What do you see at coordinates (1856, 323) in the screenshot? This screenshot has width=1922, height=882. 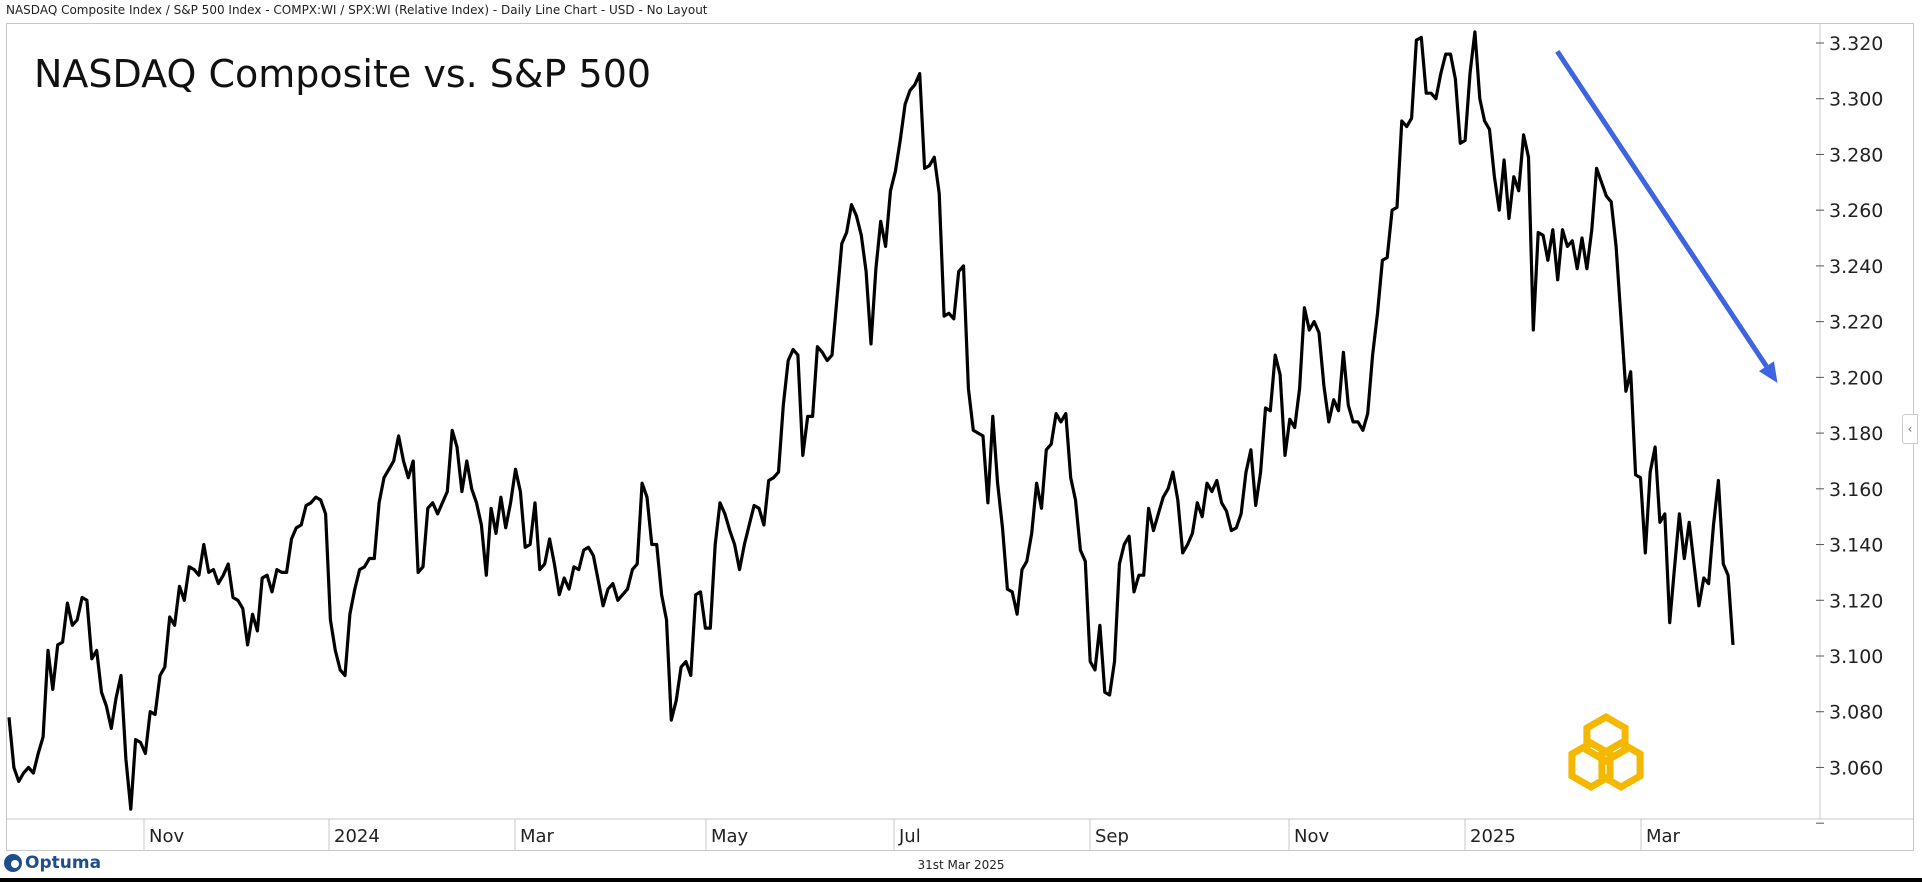 I see `y-tick-label: 3.220` at bounding box center [1856, 323].